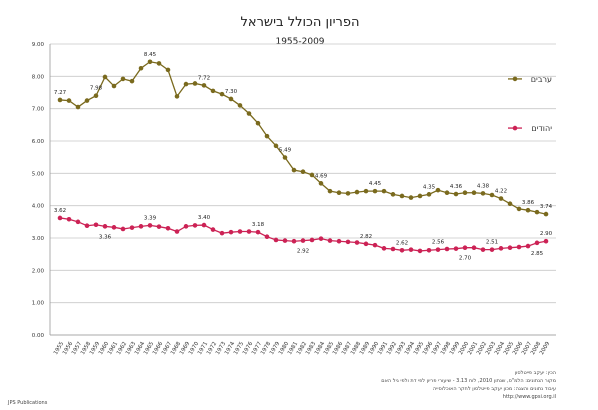 The width and height of the screenshot is (598, 410). What do you see at coordinates (299, 42) in the screenshot?
I see `chart-subtitle: 1955-2009` at bounding box center [299, 42].